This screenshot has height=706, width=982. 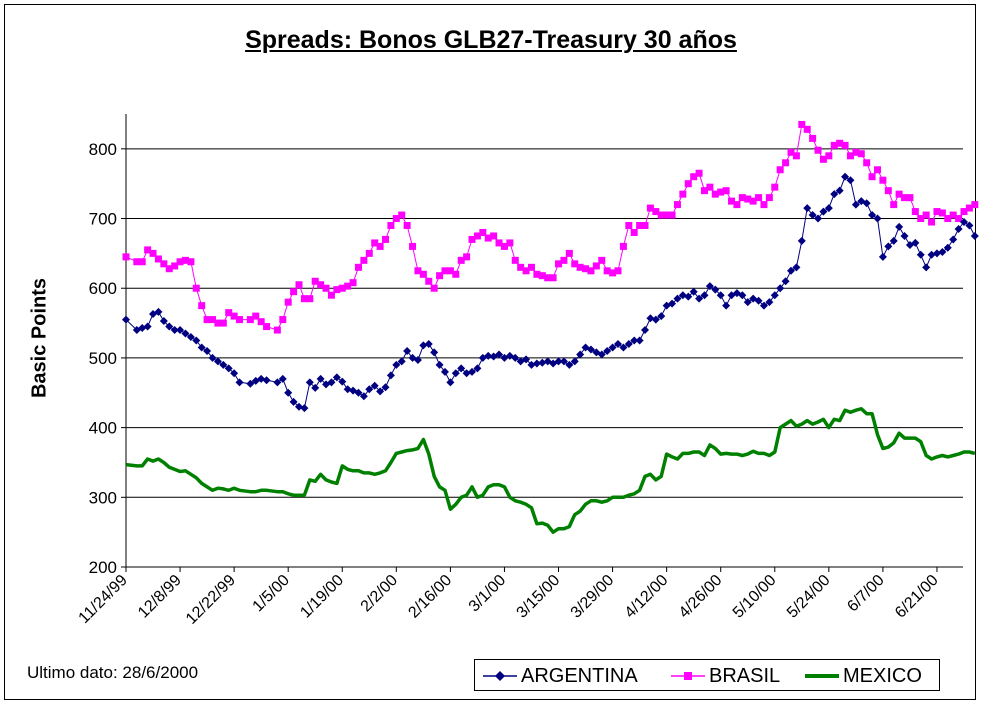 I want to click on y-tick-label: 700, so click(x=103, y=219).